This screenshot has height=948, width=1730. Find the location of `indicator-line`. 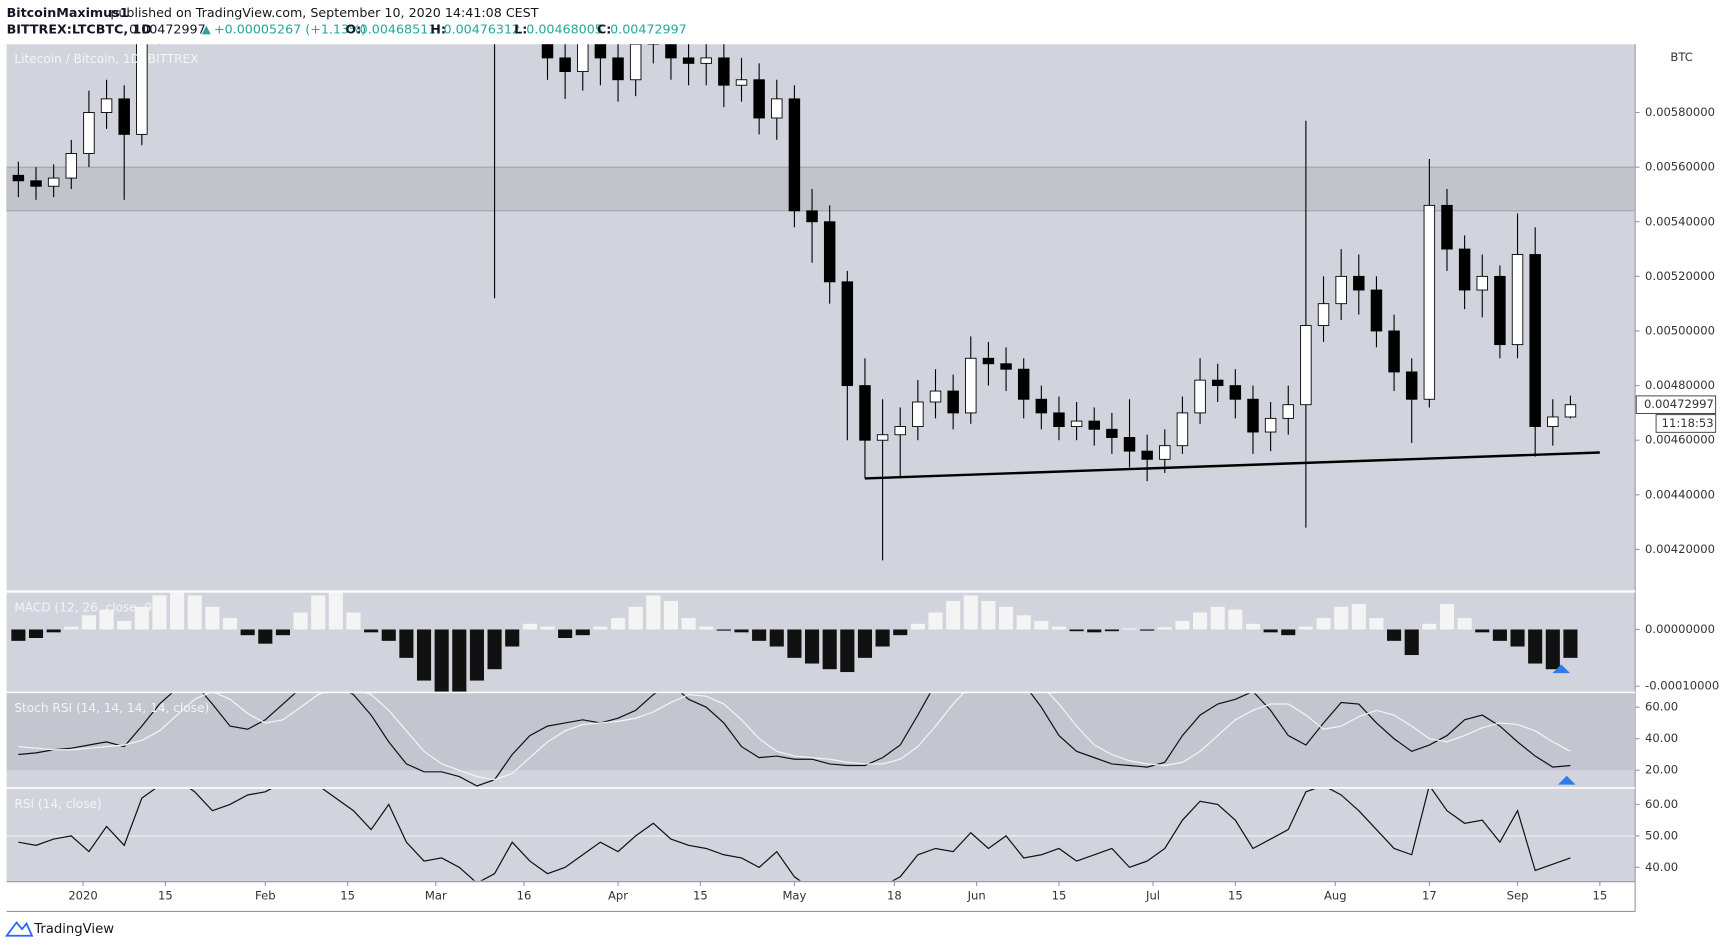

indicator-line is located at coordinates (794, 737).